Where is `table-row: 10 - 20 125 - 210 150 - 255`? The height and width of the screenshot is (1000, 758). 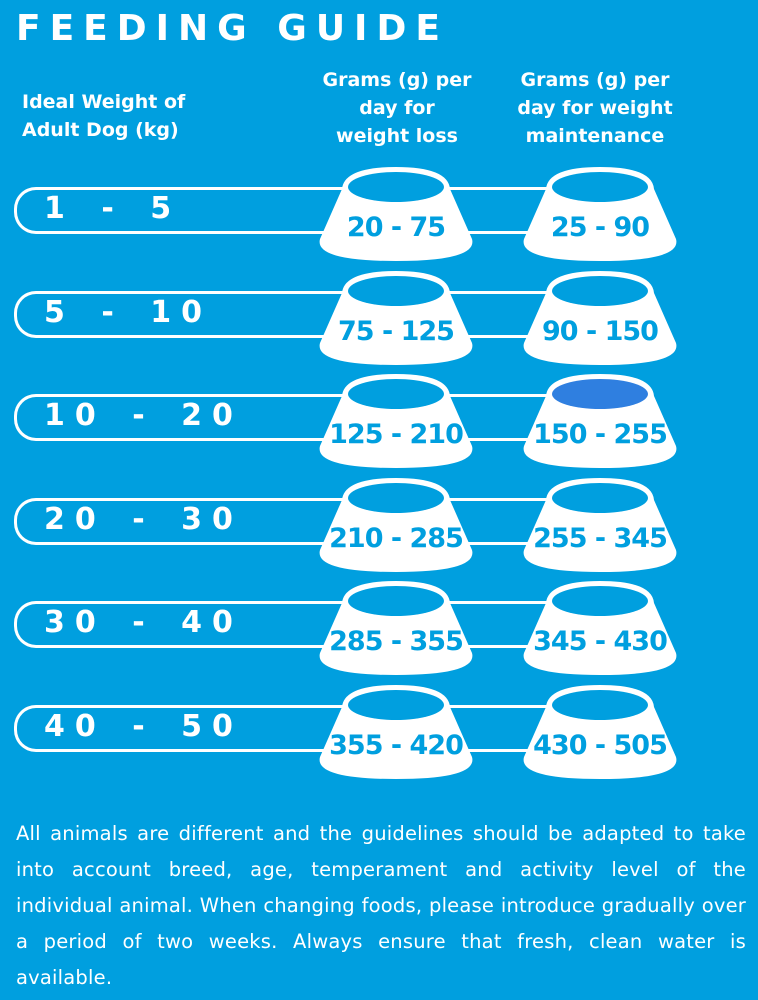
table-row: 10 - 20 125 - 210 150 - 255 is located at coordinates (379, 422).